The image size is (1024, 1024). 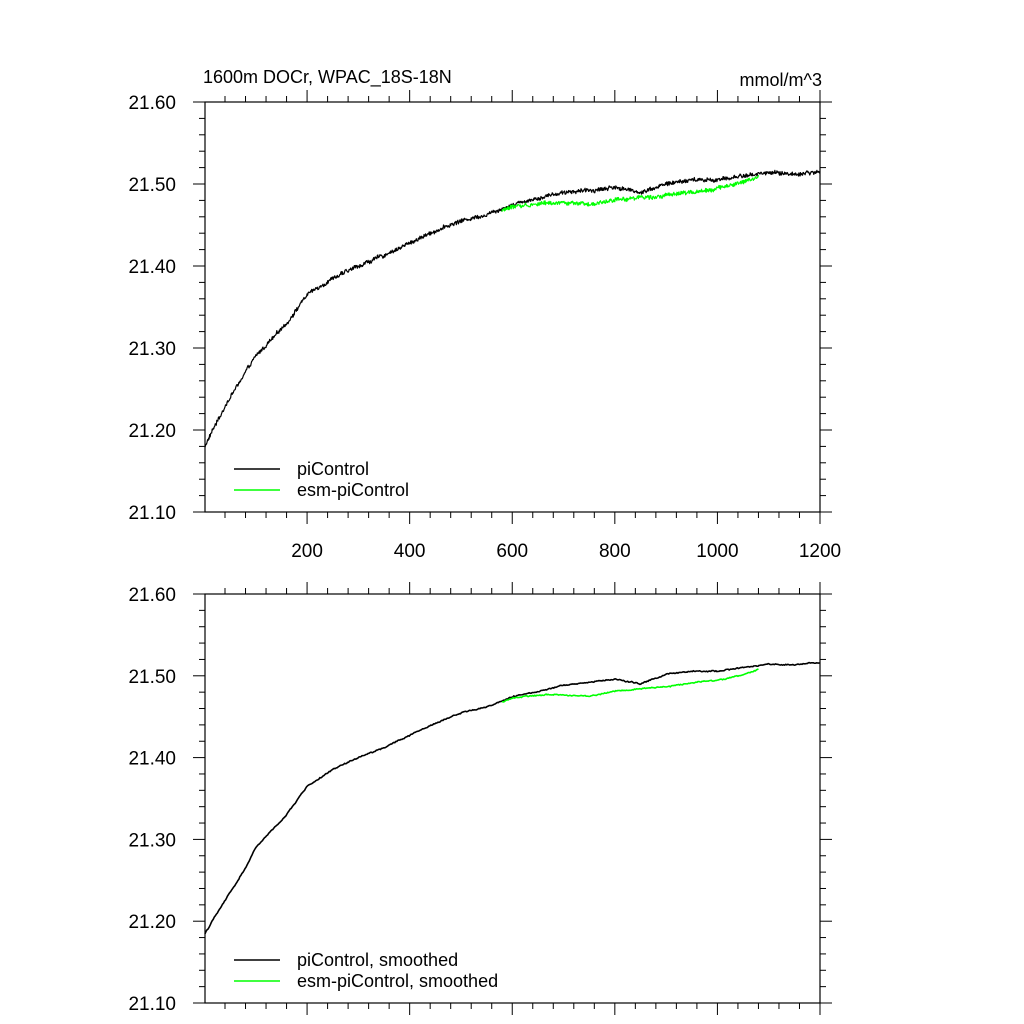 What do you see at coordinates (333, 469) in the screenshot?
I see `legend-label-picontrol: piControl` at bounding box center [333, 469].